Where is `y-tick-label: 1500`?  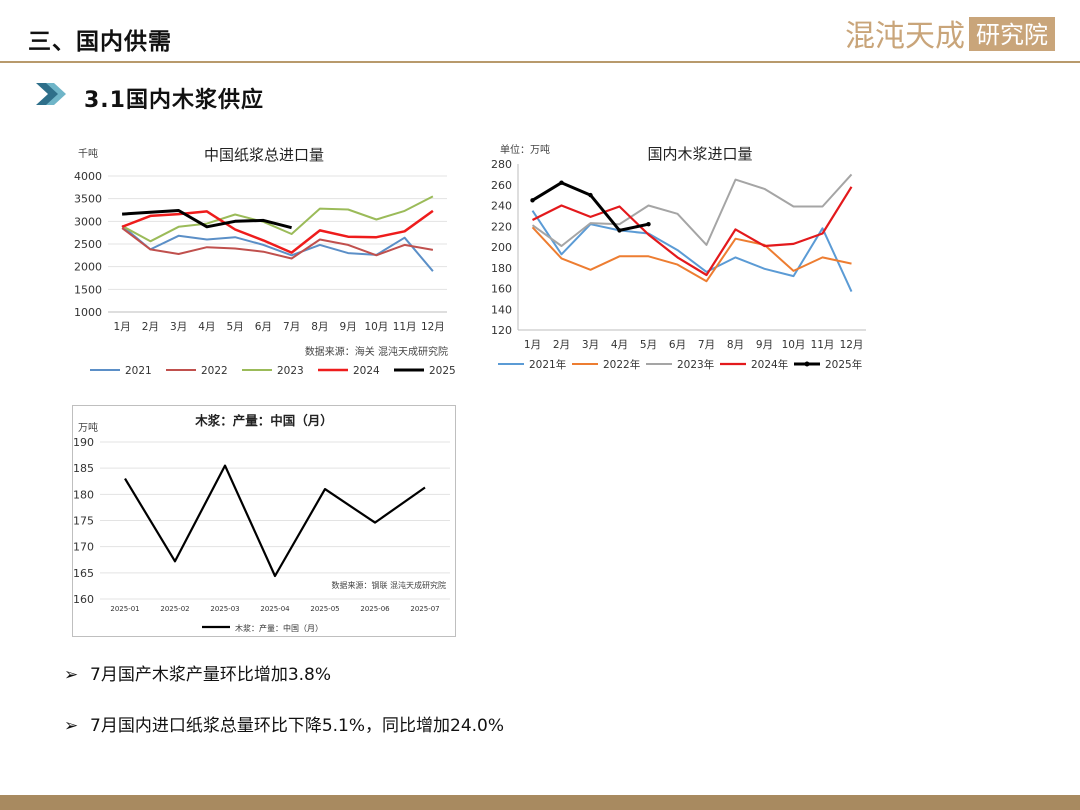 y-tick-label: 1500 is located at coordinates (88, 289).